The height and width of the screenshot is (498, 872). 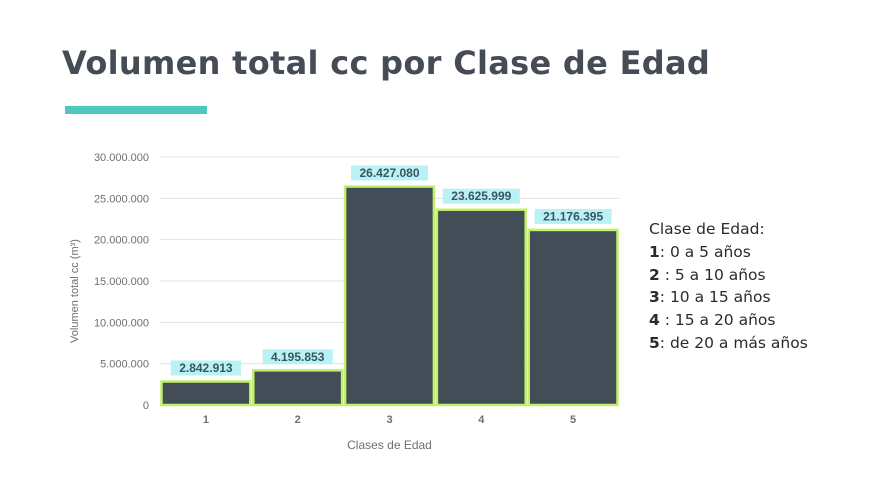 I want to click on y-tick-label: 5.000.000, so click(x=124, y=365).